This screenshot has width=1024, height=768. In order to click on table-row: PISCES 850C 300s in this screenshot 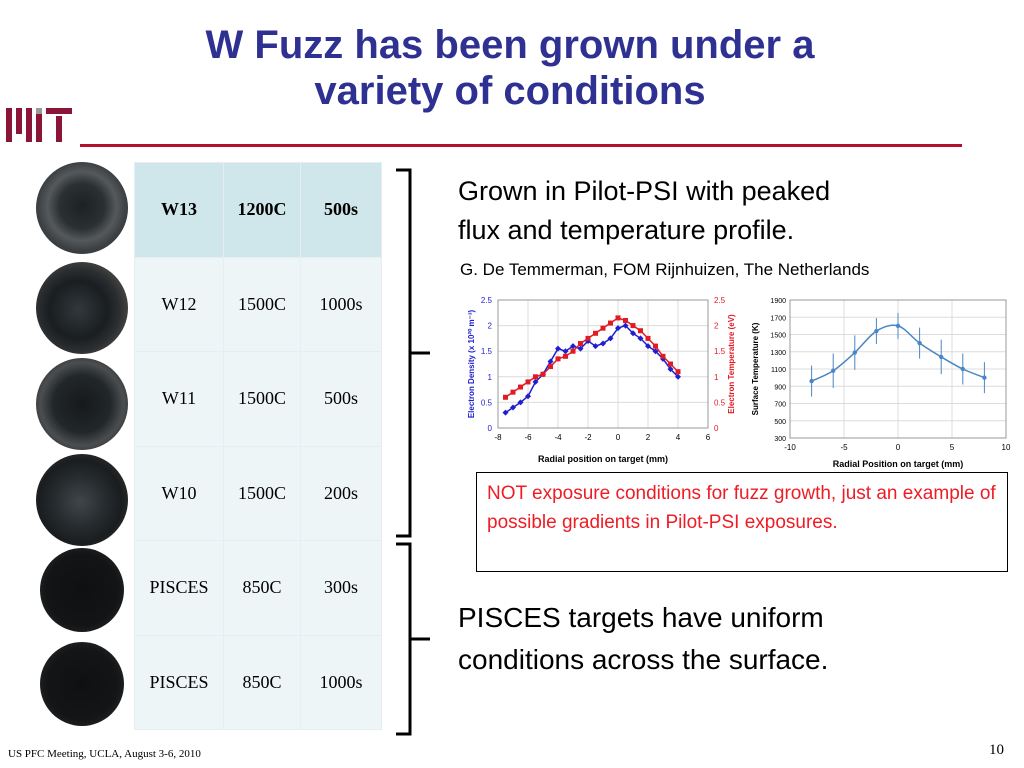, I will do `click(258, 588)`.